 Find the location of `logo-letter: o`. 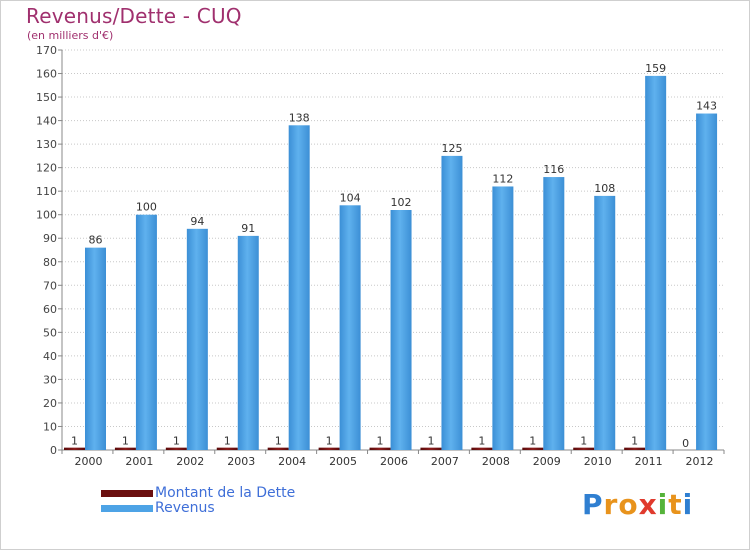

logo-letter: o is located at coordinates (628, 504).